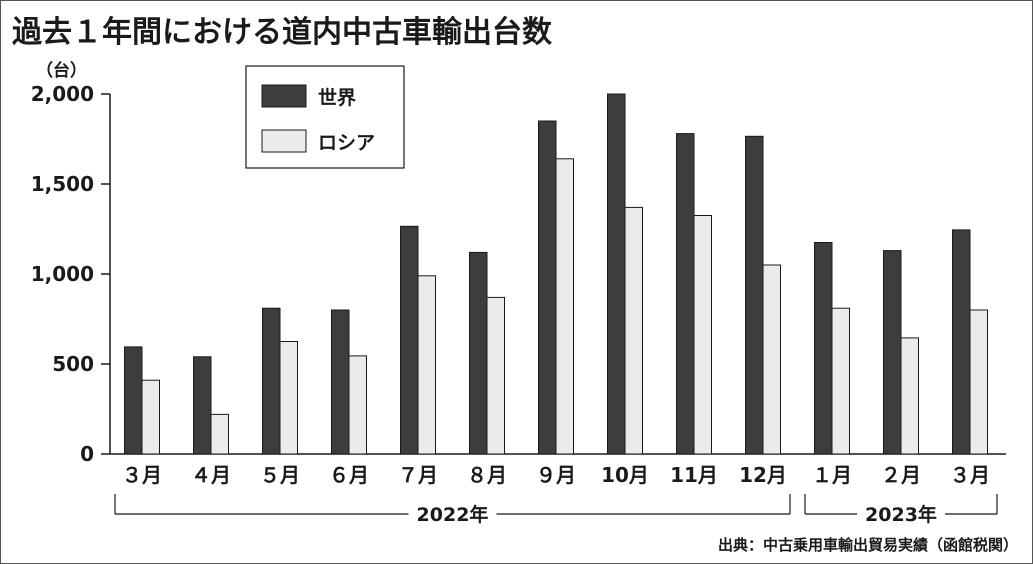  What do you see at coordinates (868, 545) in the screenshot?
I see `source-note: 出典：中古乗用車輸出貿易実績（函館税関）` at bounding box center [868, 545].